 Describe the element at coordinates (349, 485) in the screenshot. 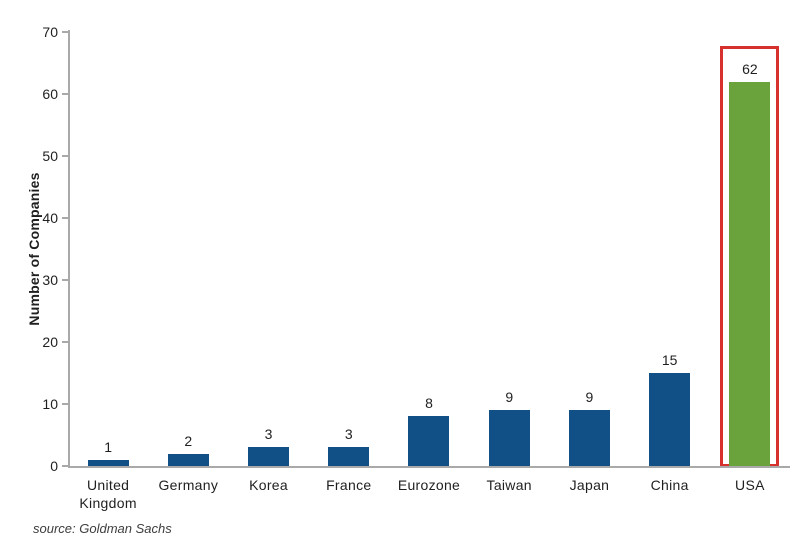

I see `x-category-label: France` at that location.